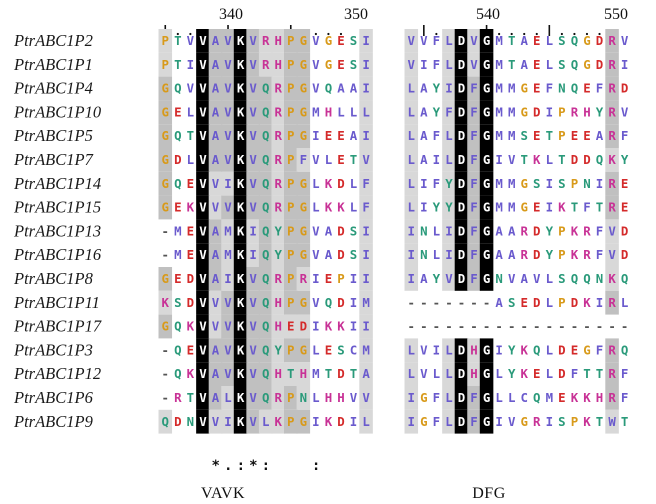 Image resolution: width=656 pixels, height=504 pixels. What do you see at coordinates (512, 349) in the screenshot?
I see `residue: Y` at bounding box center [512, 349].